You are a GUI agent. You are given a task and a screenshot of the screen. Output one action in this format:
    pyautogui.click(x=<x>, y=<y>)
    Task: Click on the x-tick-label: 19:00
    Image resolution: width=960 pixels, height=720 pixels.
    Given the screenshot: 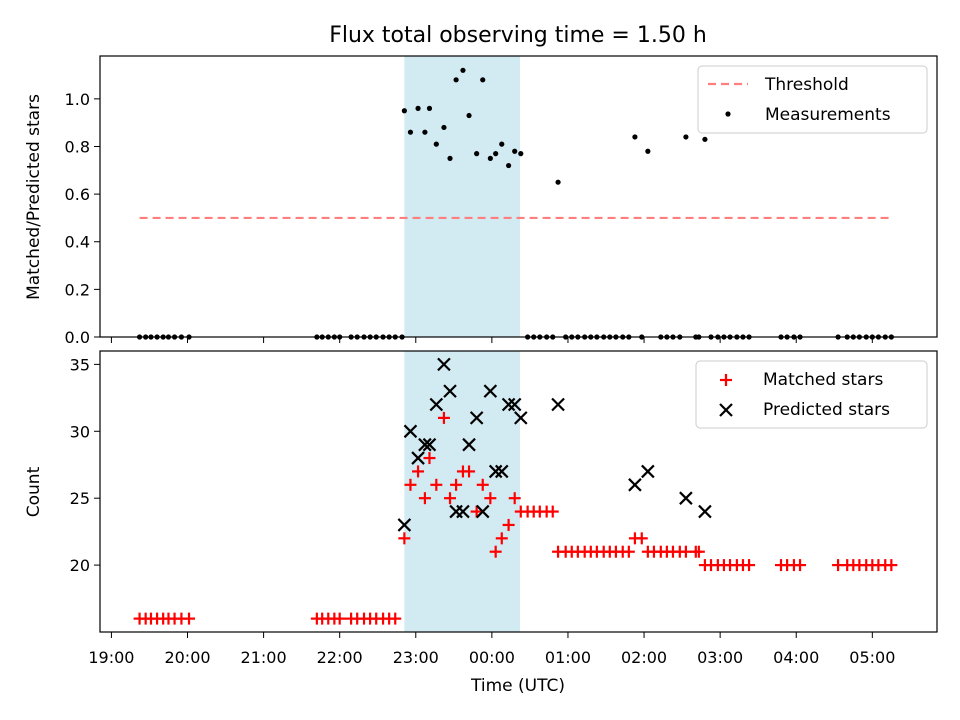 What is the action you would take?
    pyautogui.click(x=111, y=657)
    